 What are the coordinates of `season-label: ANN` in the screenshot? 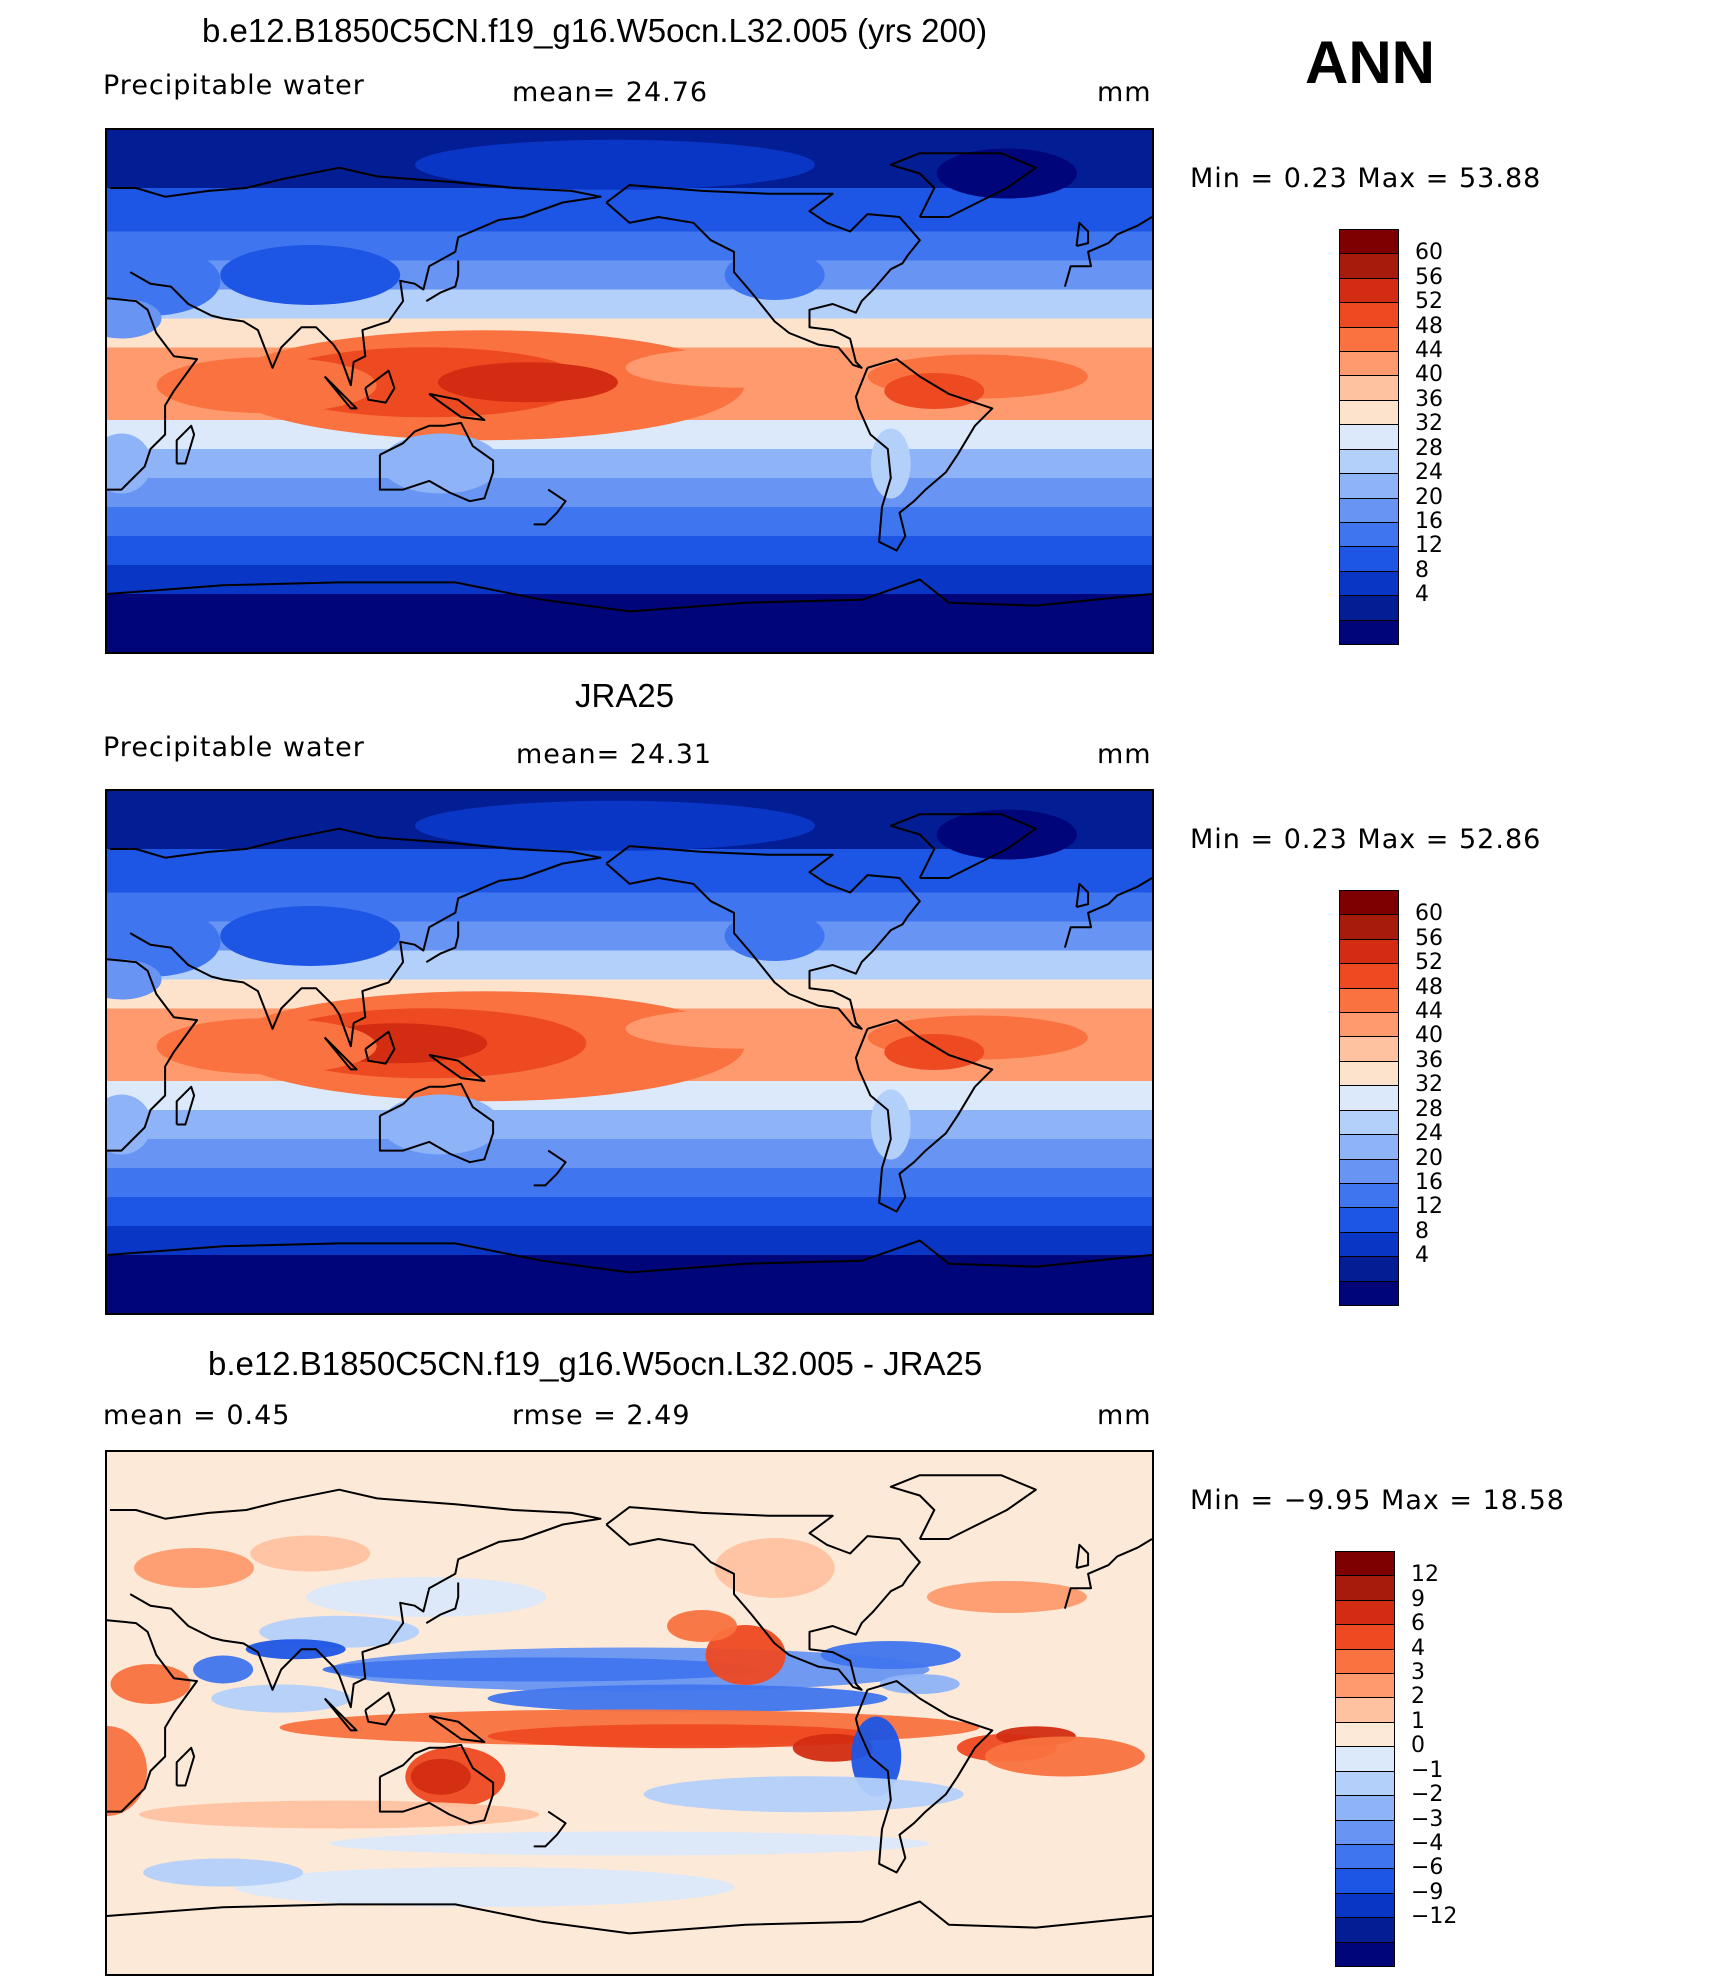 It's located at (1370, 62).